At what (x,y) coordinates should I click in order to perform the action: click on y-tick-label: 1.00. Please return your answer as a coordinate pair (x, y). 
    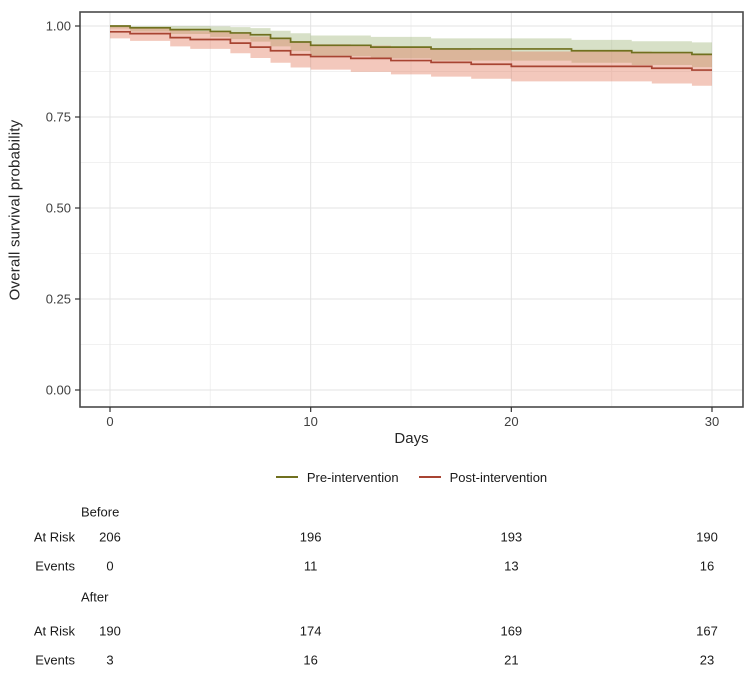
    Looking at the image, I should click on (58, 26).